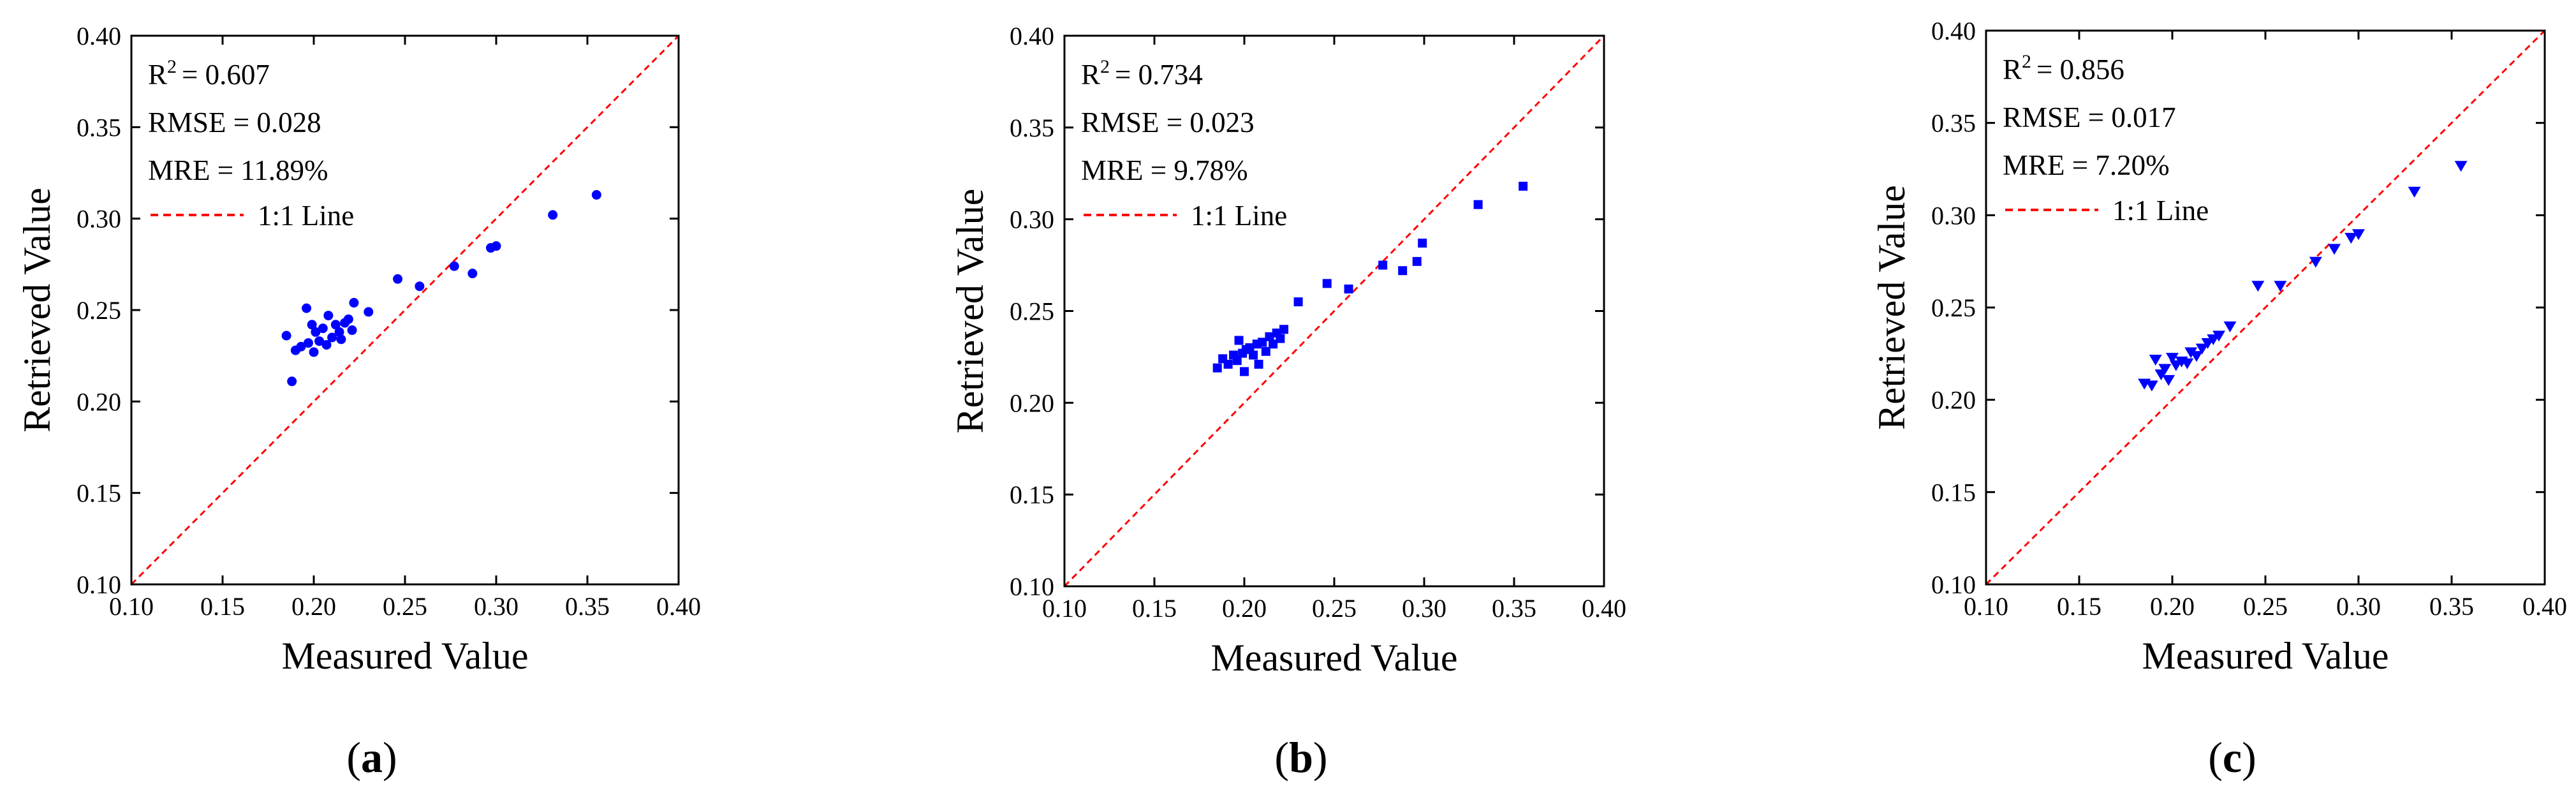 The width and height of the screenshot is (2576, 793). Describe the element at coordinates (1424, 608) in the screenshot. I see `panel-b-x-tick-label: 0.30` at that location.